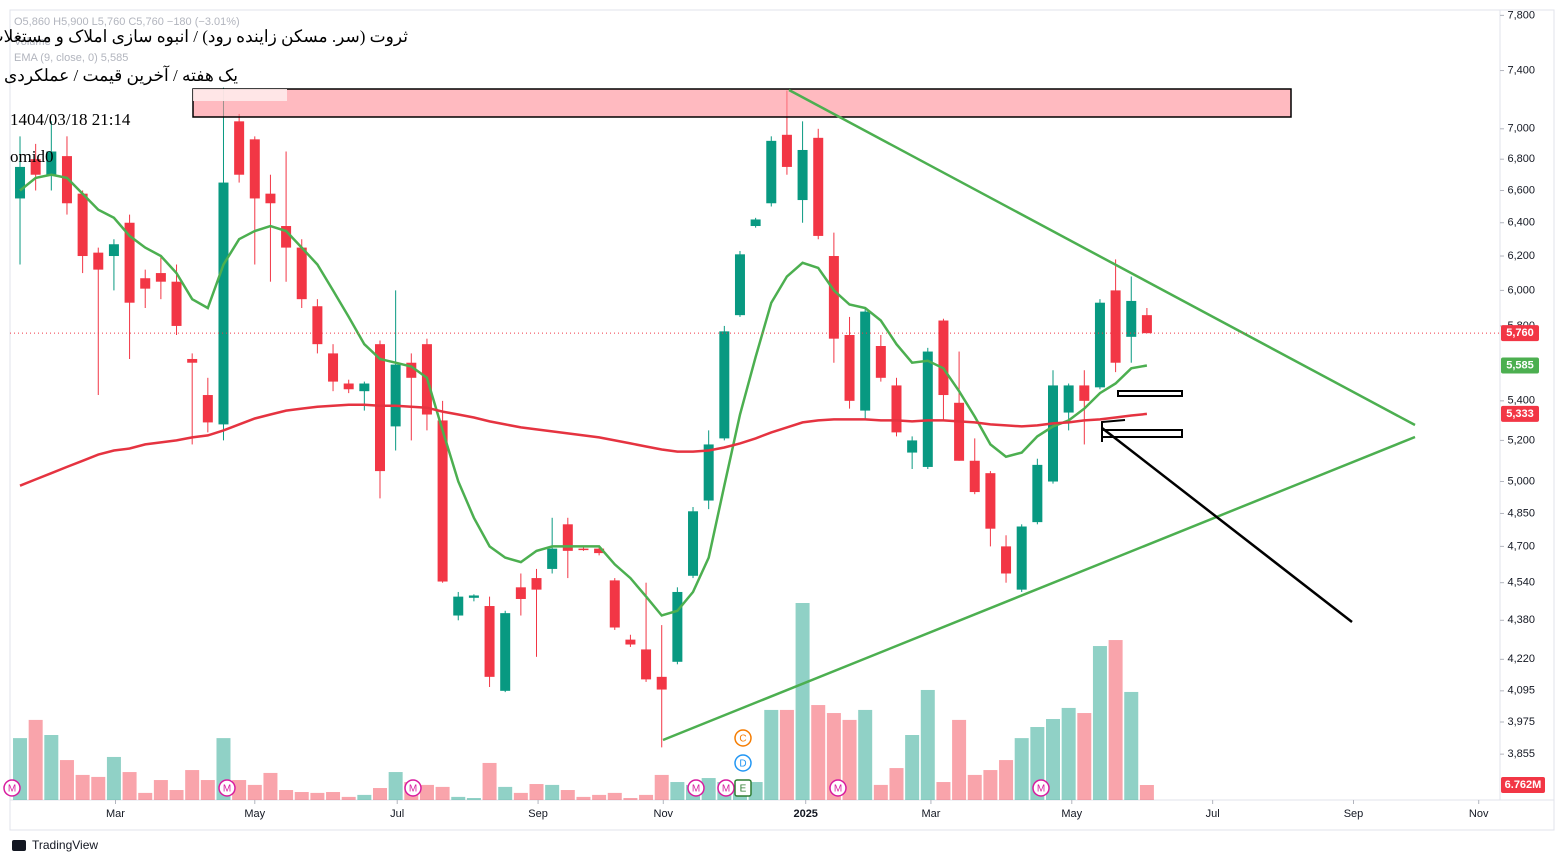  What do you see at coordinates (1521, 159) in the screenshot?
I see `y-tick-label: 6,800` at bounding box center [1521, 159].